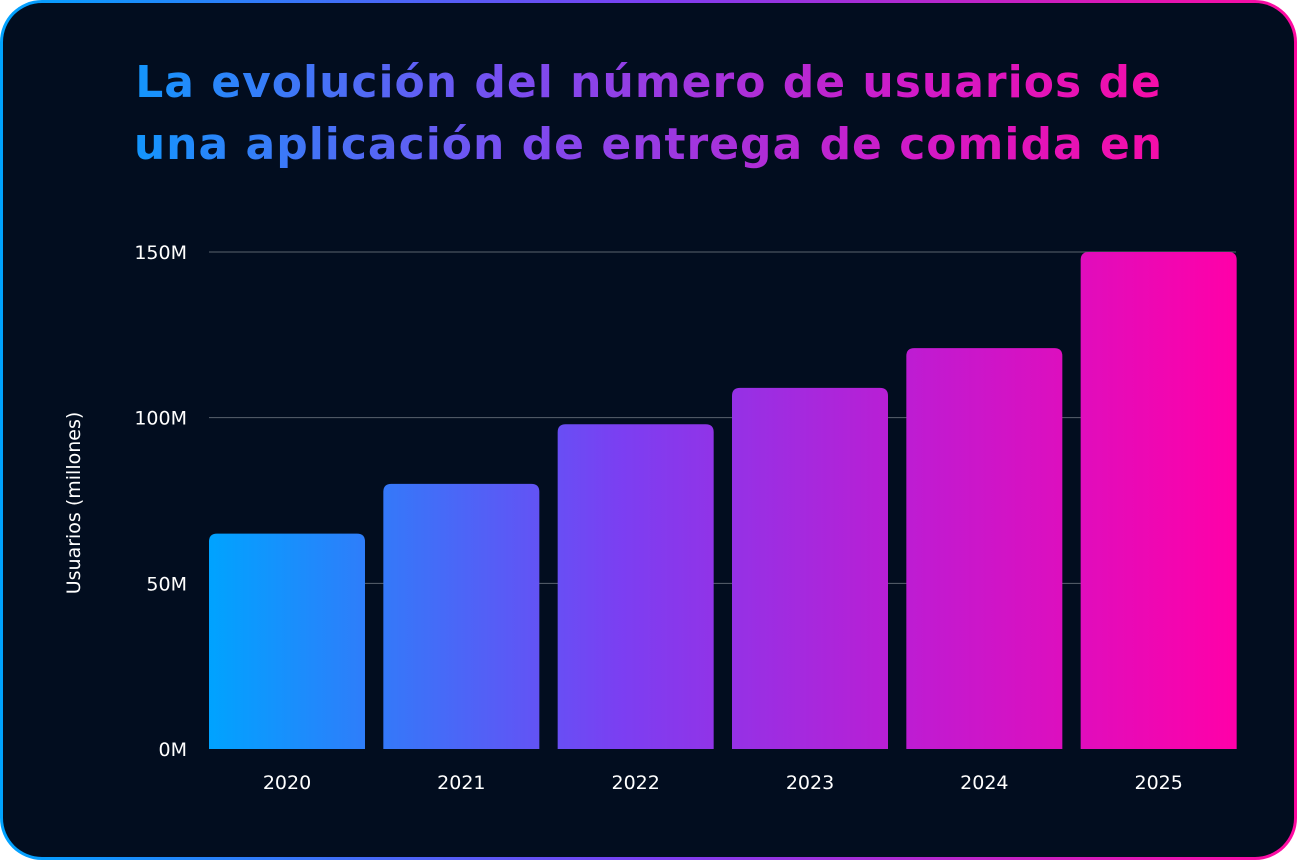  Describe the element at coordinates (160, 253) in the screenshot. I see `y-tick-label: 150M` at that location.